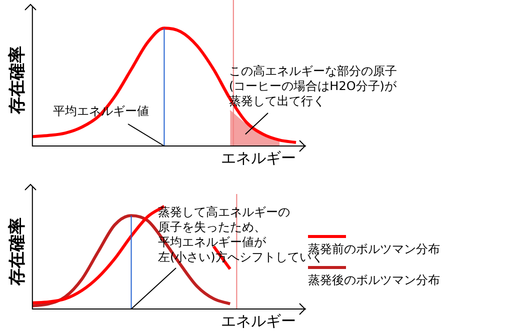 The width and height of the screenshot is (508, 335). What do you see at coordinates (374, 280) in the screenshot?
I see `legend-label: 蒸発後のボルツマン分布` at bounding box center [374, 280].